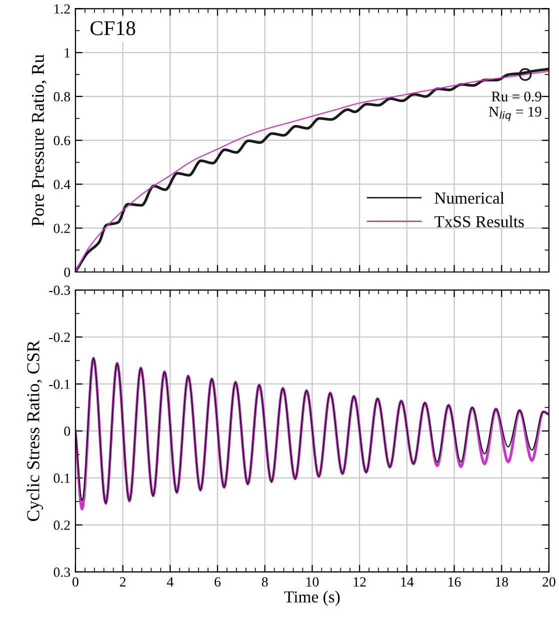 The width and height of the screenshot is (559, 621). What do you see at coordinates (217, 582) in the screenshot?
I see `x-tick-label: 6` at bounding box center [217, 582].